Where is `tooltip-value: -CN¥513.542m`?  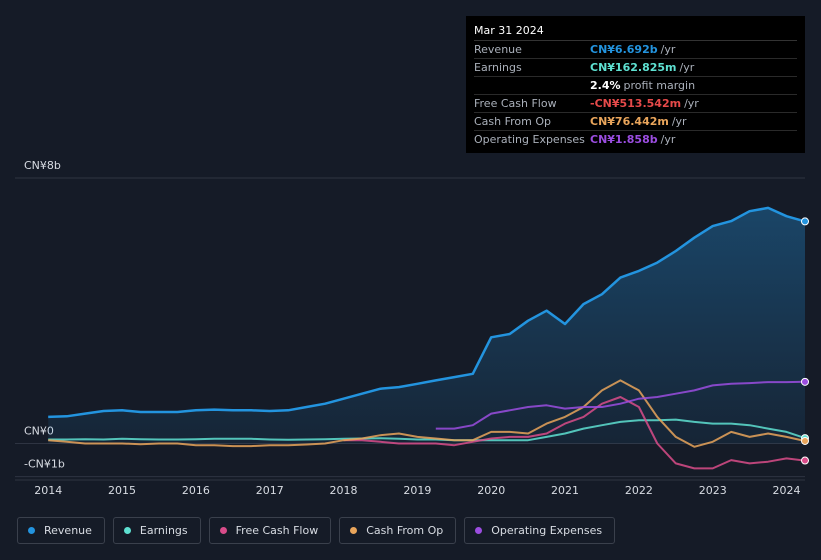
tooltip-value: -CN¥513.542m is located at coordinates (636, 103).